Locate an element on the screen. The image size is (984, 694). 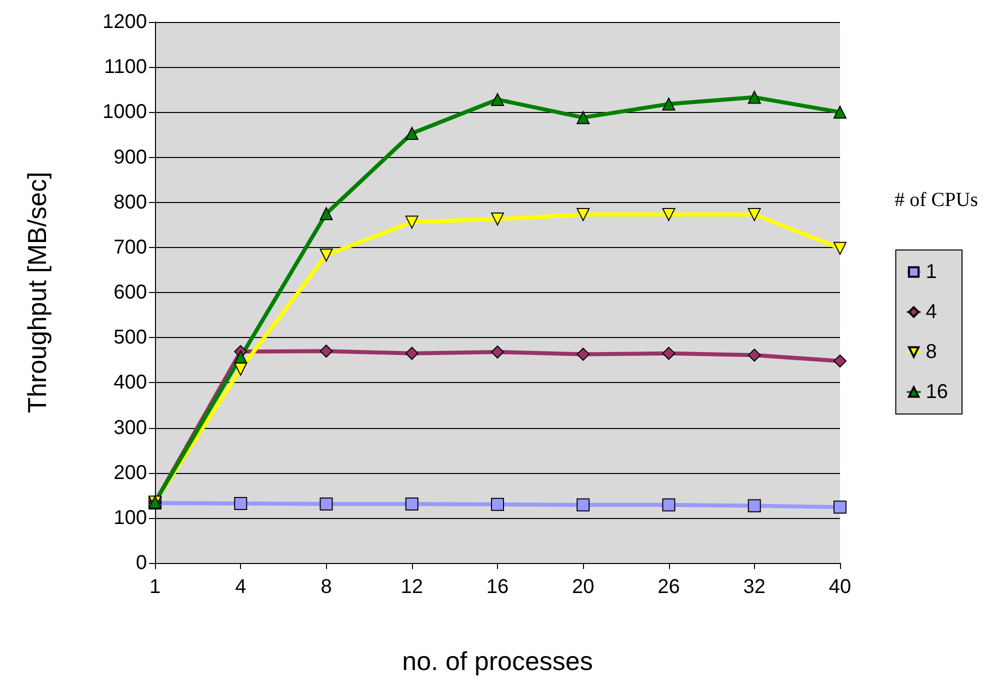
legend-label: 16 is located at coordinates (937, 392).